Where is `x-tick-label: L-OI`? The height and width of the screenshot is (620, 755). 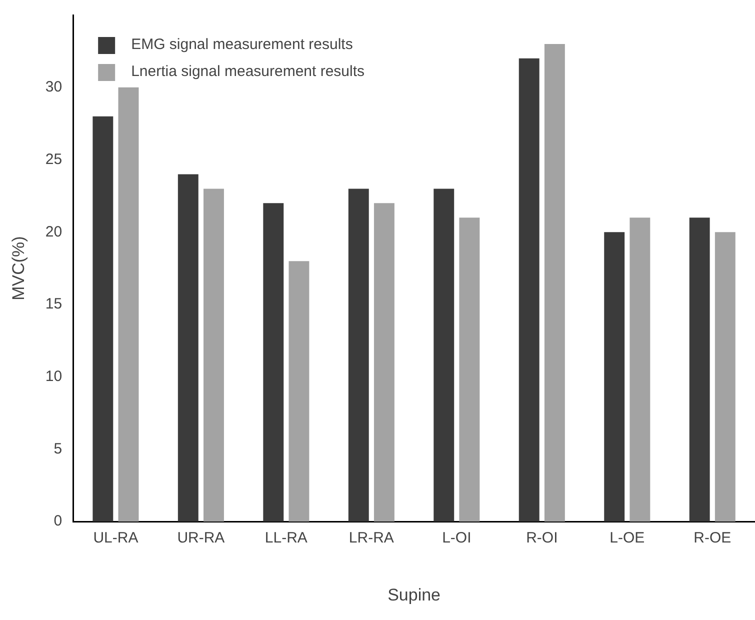
x-tick-label: L-OI is located at coordinates (457, 538).